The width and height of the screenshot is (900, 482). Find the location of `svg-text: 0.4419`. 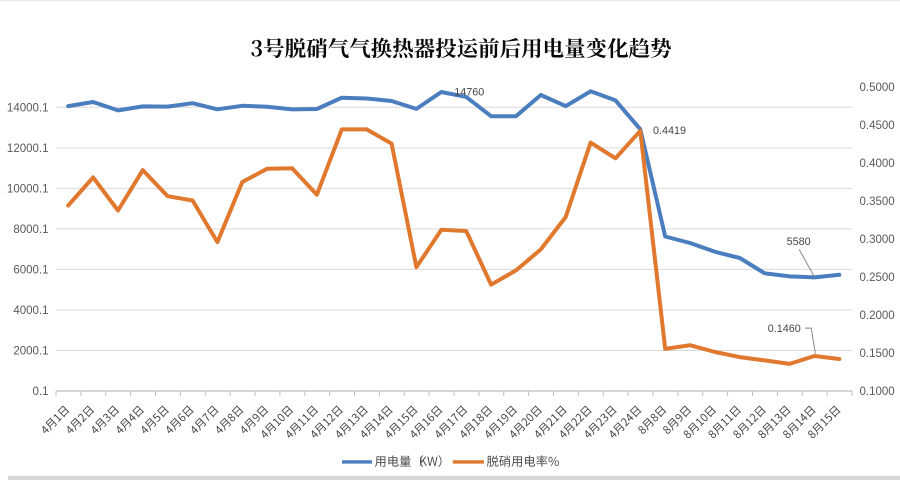

svg-text: 0.4419 is located at coordinates (669, 131).